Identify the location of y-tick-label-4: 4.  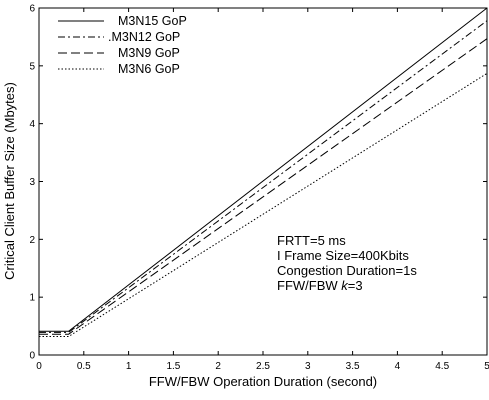
(32, 124).